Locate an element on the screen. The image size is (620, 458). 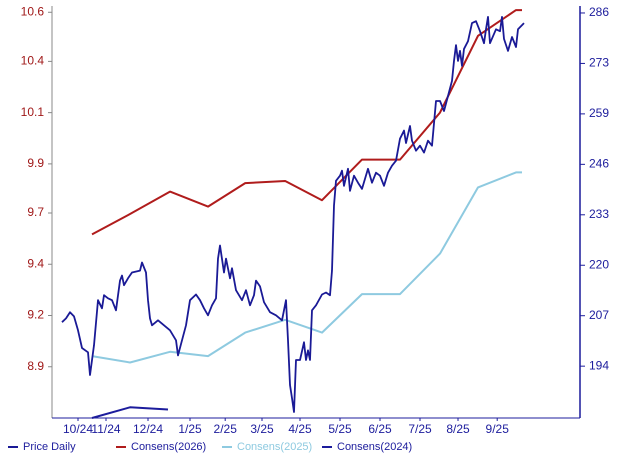
y2-tick-label: 286 is located at coordinates (599, 12).